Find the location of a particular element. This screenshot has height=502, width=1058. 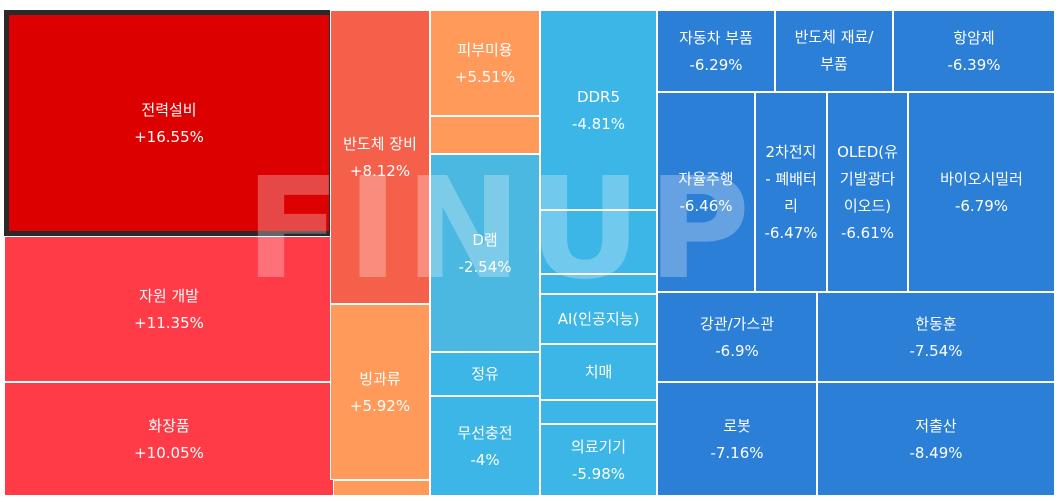

sector-change: -7.16% is located at coordinates (737, 452).